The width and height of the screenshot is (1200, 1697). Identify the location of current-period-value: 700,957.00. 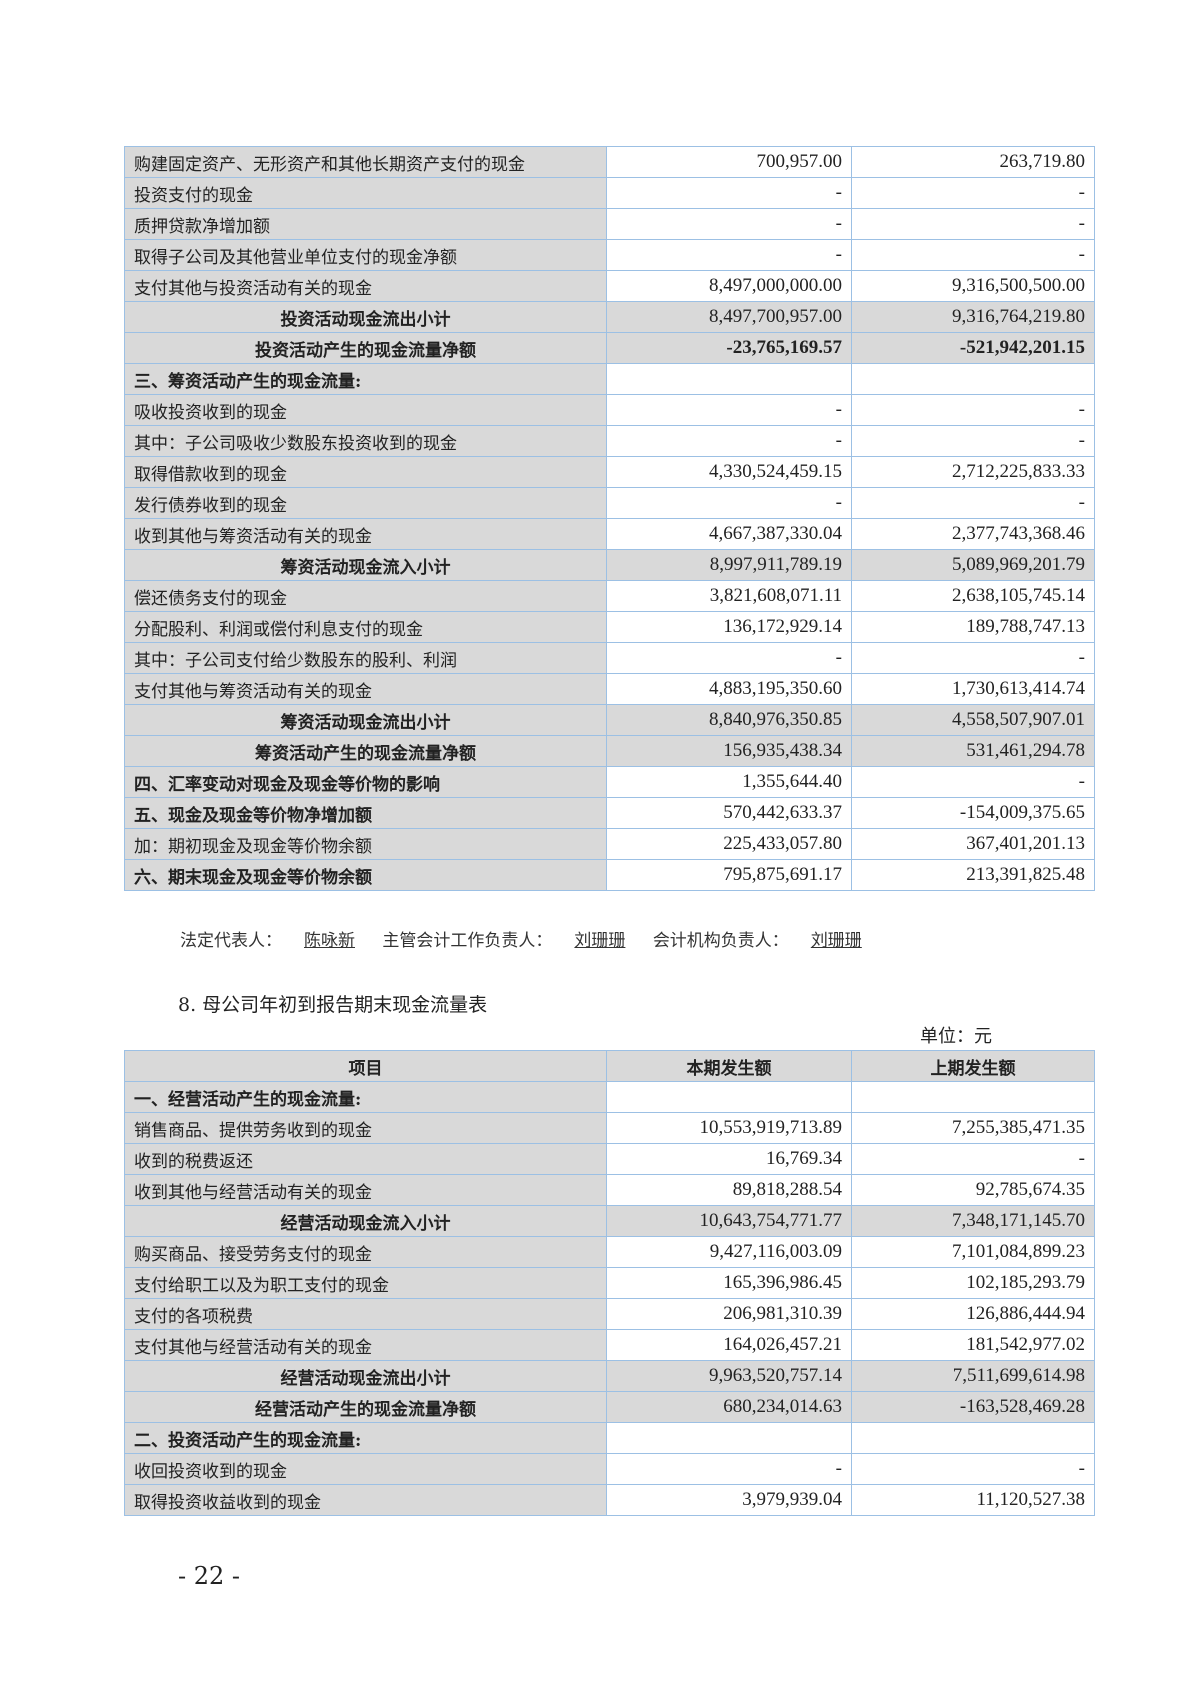
(729, 162).